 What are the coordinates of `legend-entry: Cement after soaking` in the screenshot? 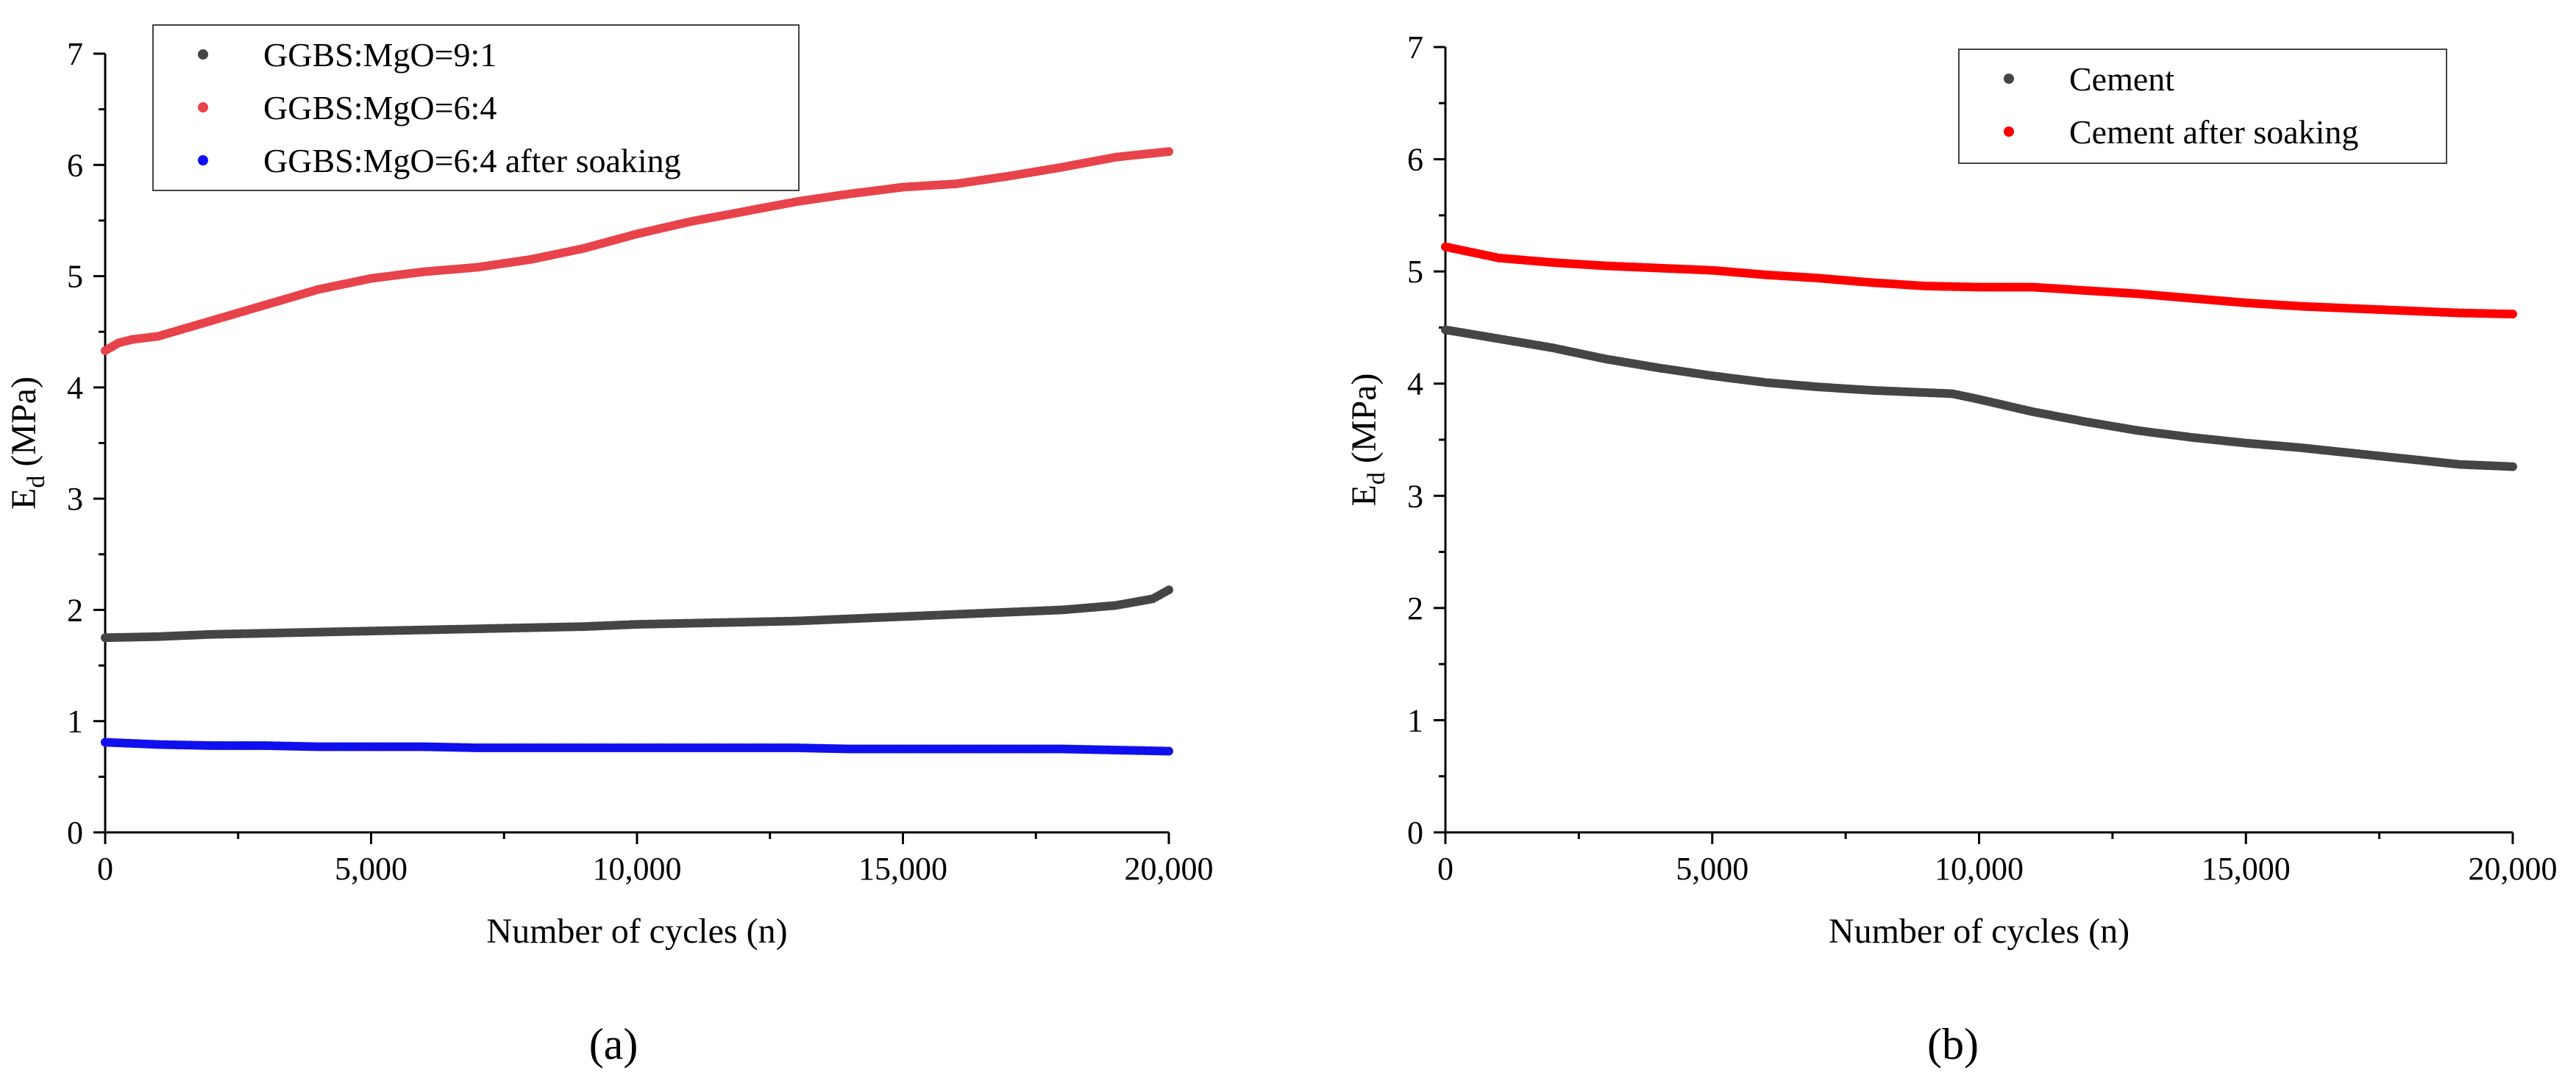 It's located at (2213, 132).